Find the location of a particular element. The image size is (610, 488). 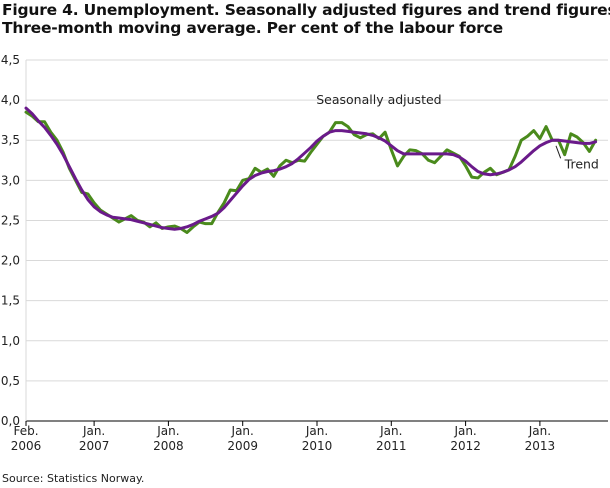

y-tick-label: 2,0 is located at coordinates (10, 261).